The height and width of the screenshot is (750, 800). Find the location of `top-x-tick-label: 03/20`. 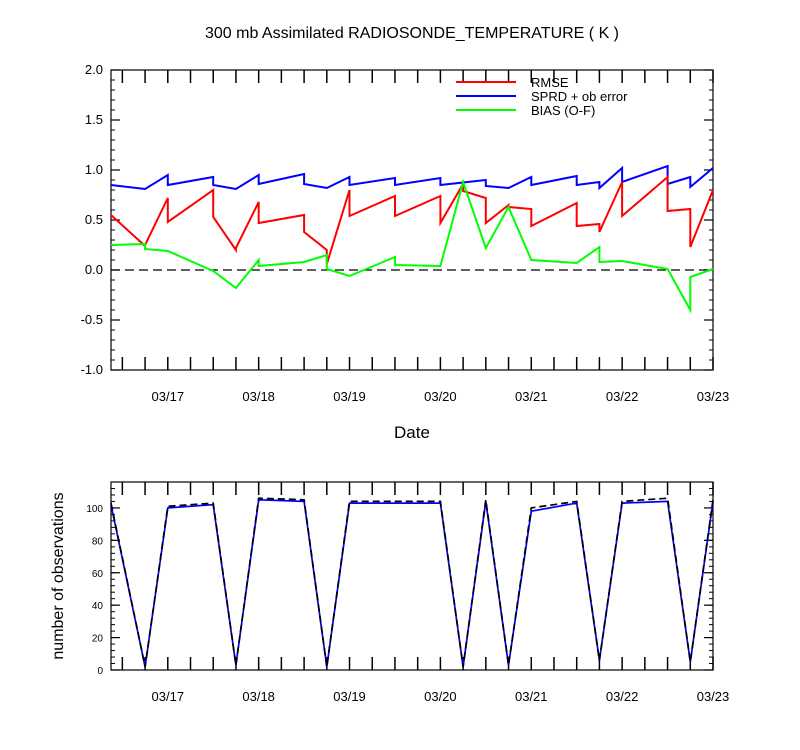

top-x-tick-label: 03/20 is located at coordinates (440, 396).